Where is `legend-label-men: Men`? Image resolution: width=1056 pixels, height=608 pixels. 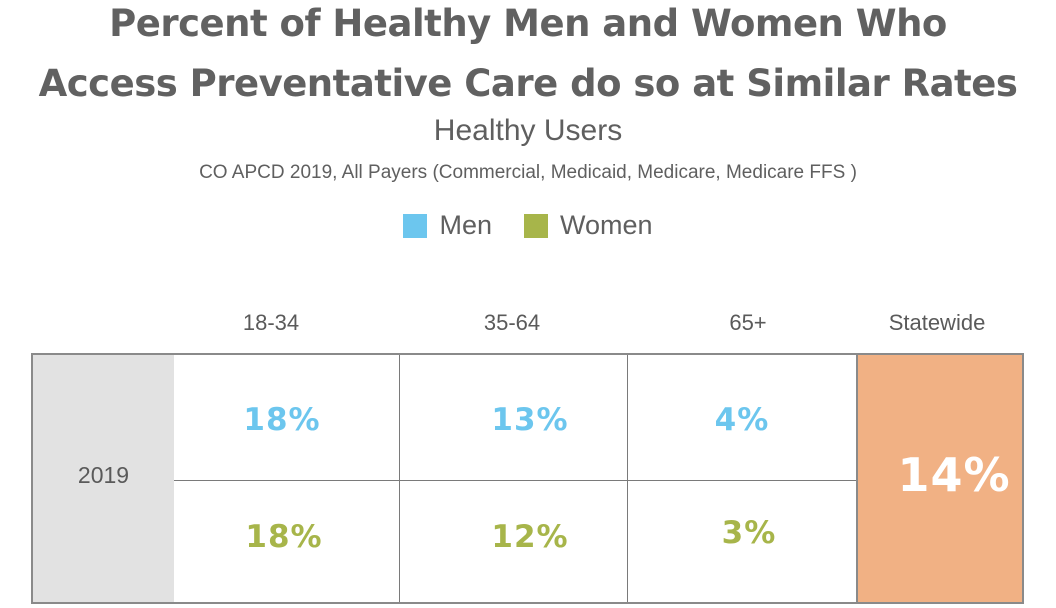
legend-label-men: Men is located at coordinates (465, 225).